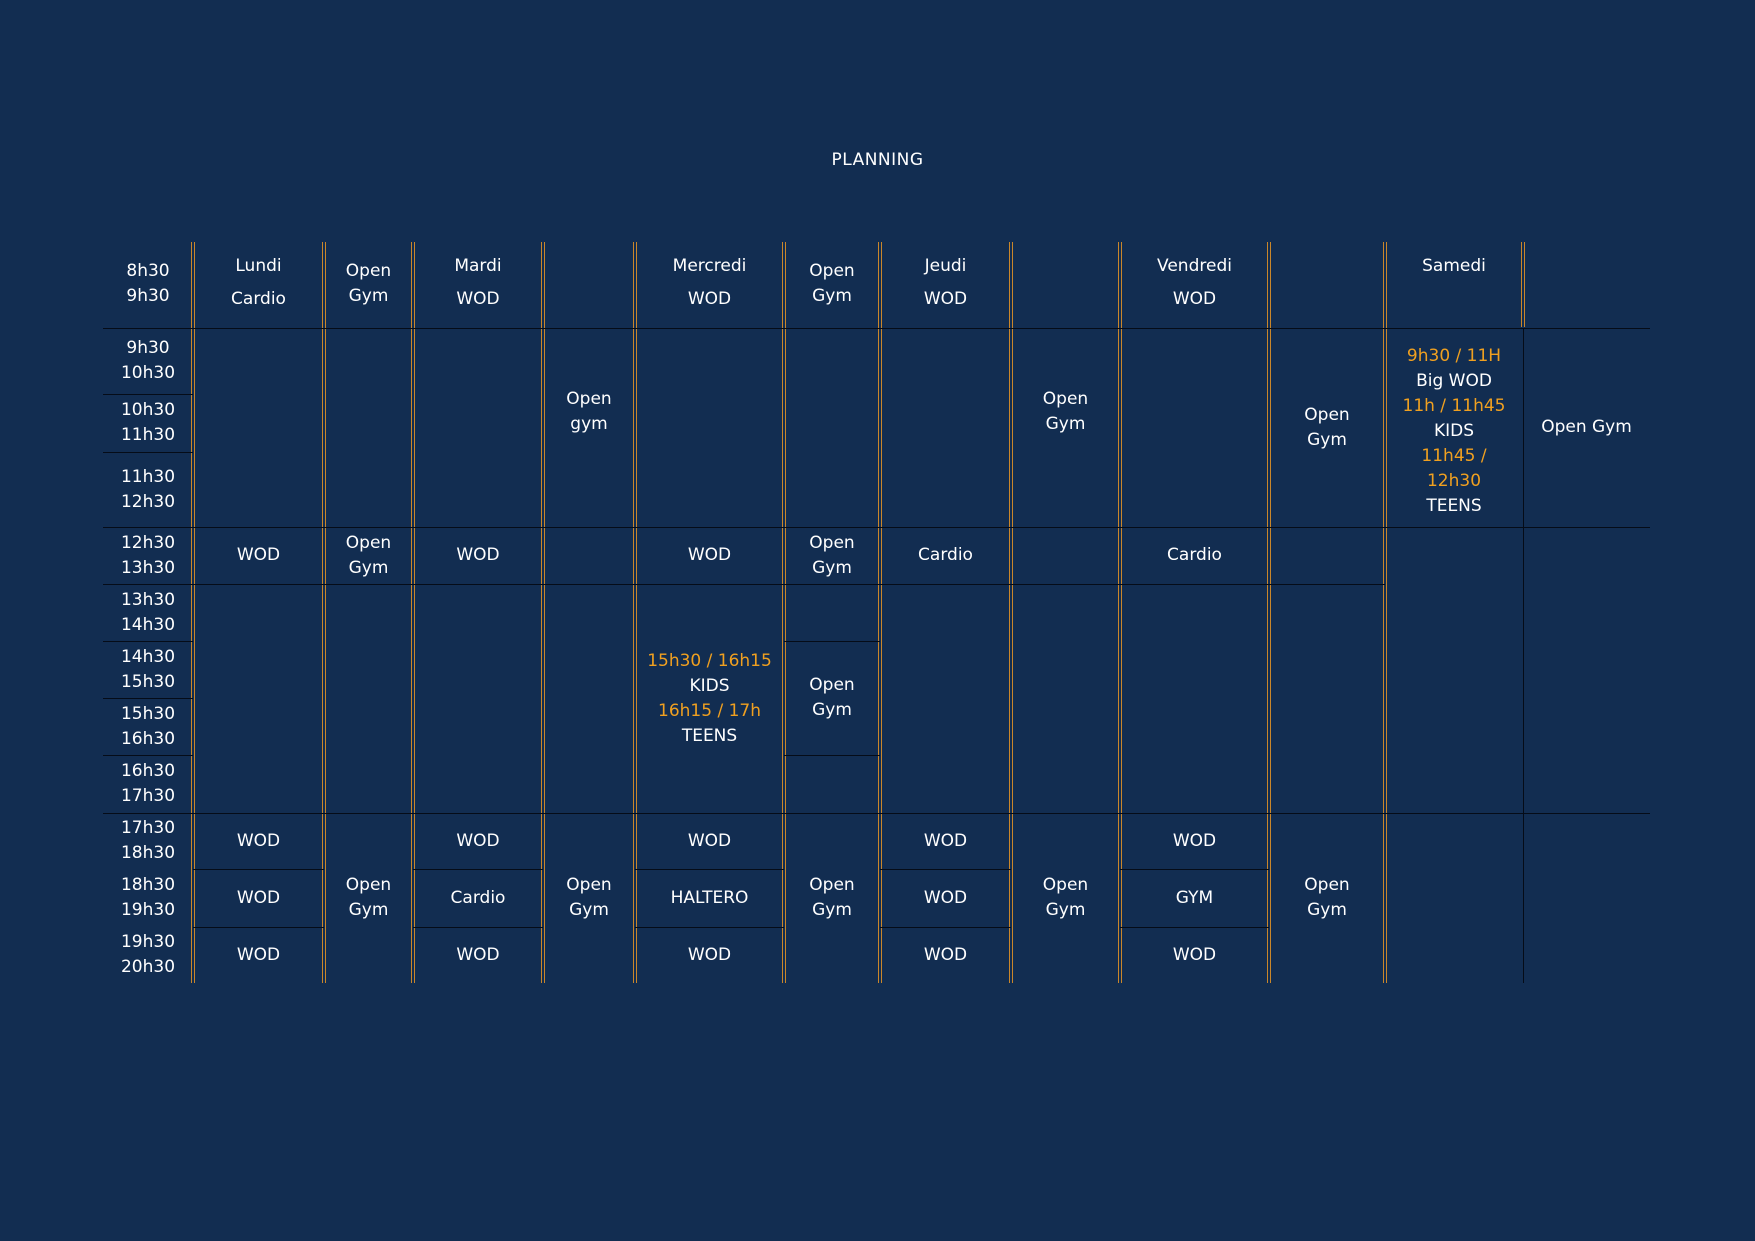 Image resolution: width=1755 pixels, height=1241 pixels. What do you see at coordinates (478, 897) in the screenshot?
I see `session-mardi: Cardio` at bounding box center [478, 897].